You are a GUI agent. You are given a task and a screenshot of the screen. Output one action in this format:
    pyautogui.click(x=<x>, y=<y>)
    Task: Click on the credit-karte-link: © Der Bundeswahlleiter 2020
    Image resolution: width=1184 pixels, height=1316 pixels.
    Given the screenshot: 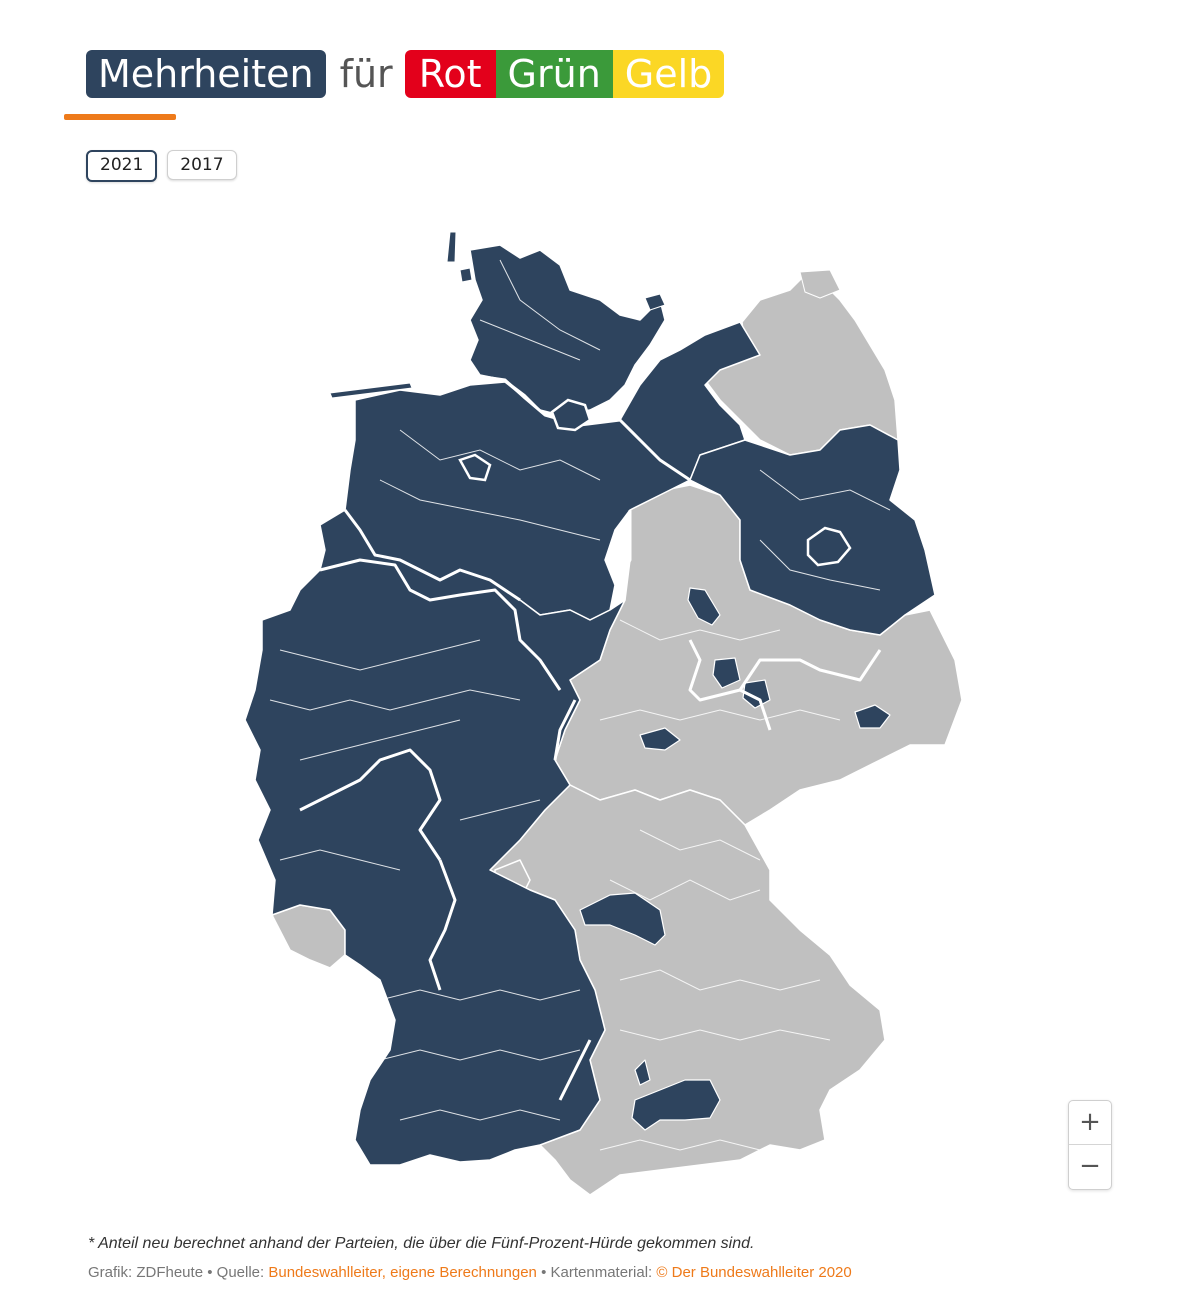 What is the action you would take?
    pyautogui.click(x=754, y=1272)
    